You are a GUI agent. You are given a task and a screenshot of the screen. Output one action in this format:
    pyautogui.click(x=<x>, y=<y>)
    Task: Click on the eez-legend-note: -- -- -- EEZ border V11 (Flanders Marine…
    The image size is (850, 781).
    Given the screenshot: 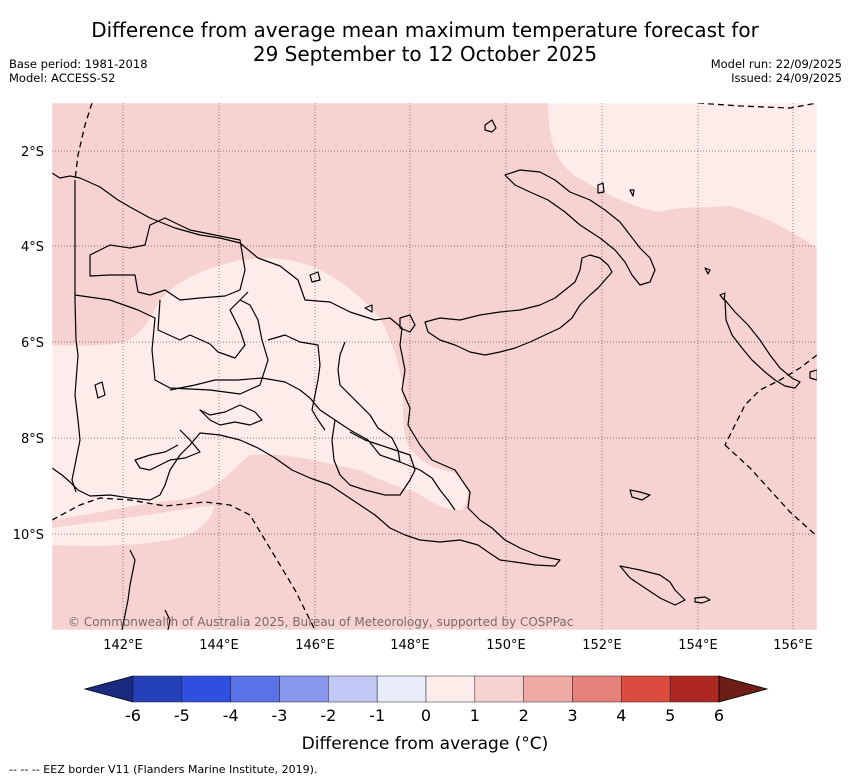 What is the action you would take?
    pyautogui.click(x=163, y=769)
    